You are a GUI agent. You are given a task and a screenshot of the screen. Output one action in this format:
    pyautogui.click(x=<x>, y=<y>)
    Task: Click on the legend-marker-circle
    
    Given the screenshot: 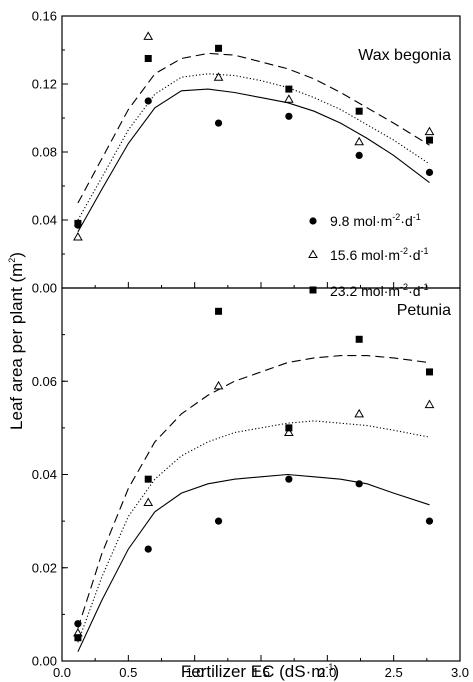 What is the action you would take?
    pyautogui.click(x=313, y=221)
    